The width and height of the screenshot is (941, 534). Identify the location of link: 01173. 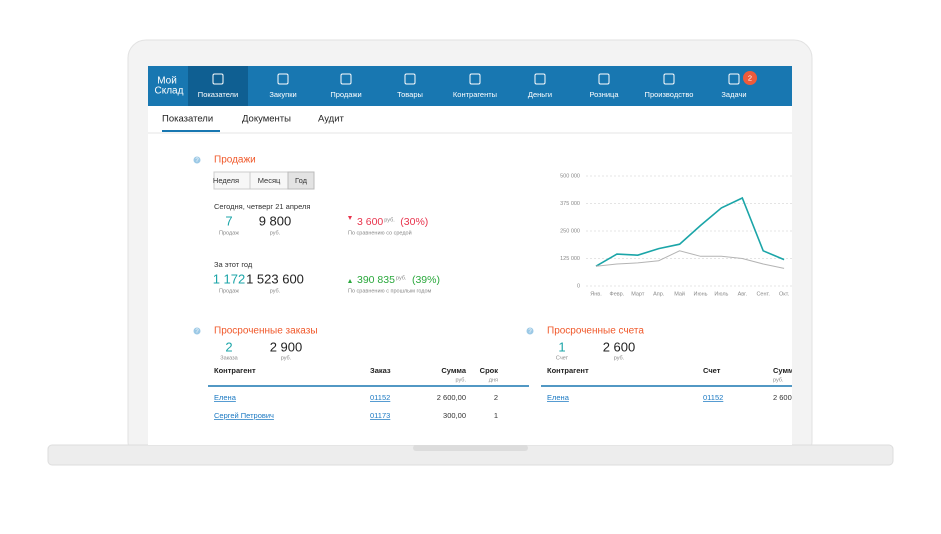
(380, 415).